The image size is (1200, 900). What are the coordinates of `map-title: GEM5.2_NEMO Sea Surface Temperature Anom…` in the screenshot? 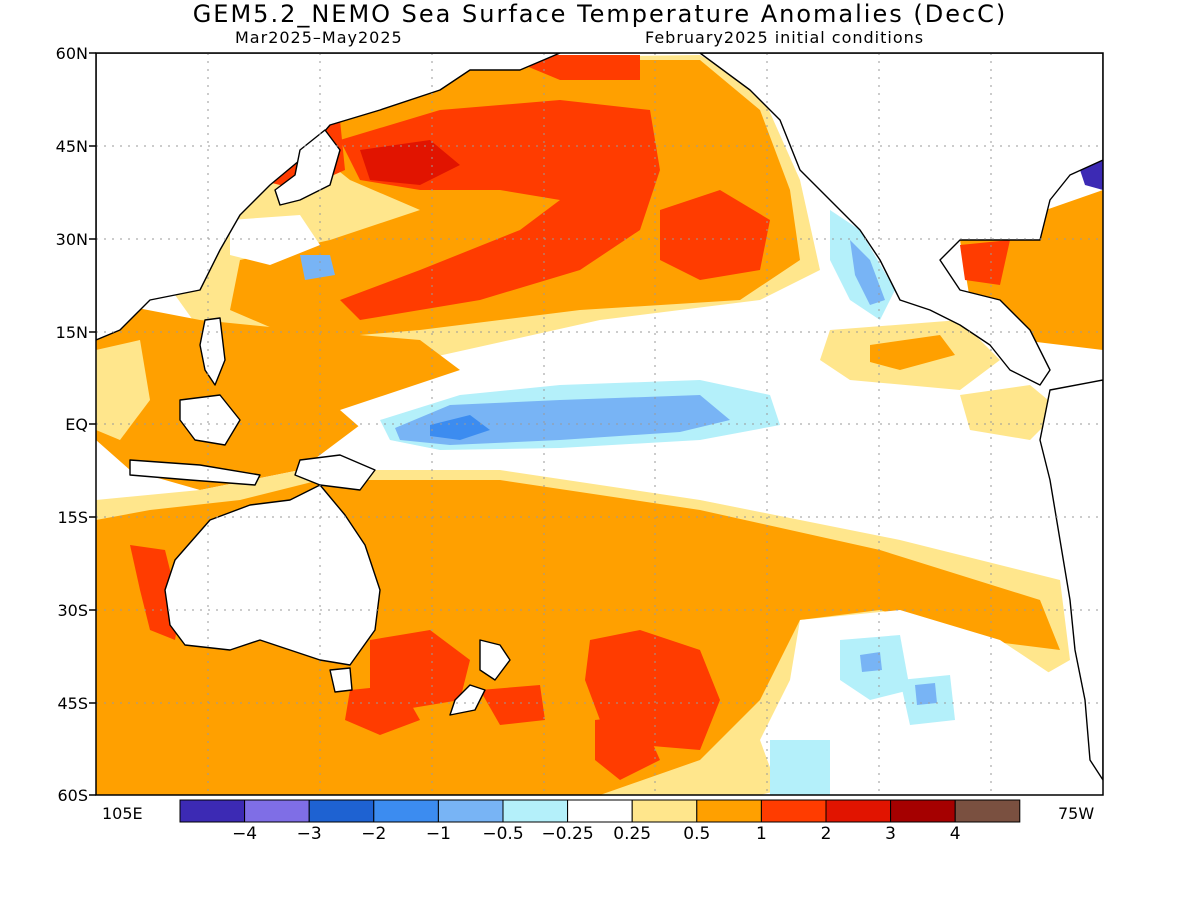 It's located at (600, 14).